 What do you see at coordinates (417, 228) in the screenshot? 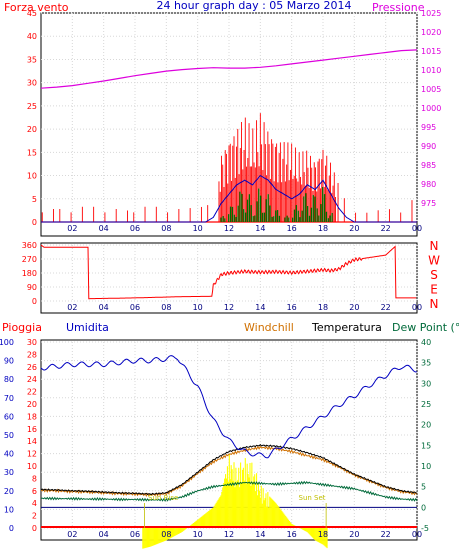
I see `panel1-x-tick: 00` at bounding box center [417, 228].